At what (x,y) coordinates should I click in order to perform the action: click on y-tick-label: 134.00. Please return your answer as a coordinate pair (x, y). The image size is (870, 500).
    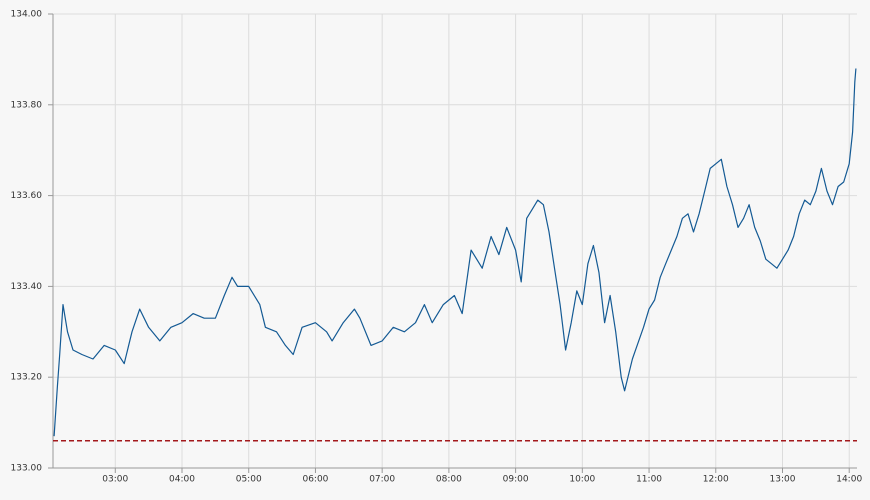
    Looking at the image, I should click on (27, 15).